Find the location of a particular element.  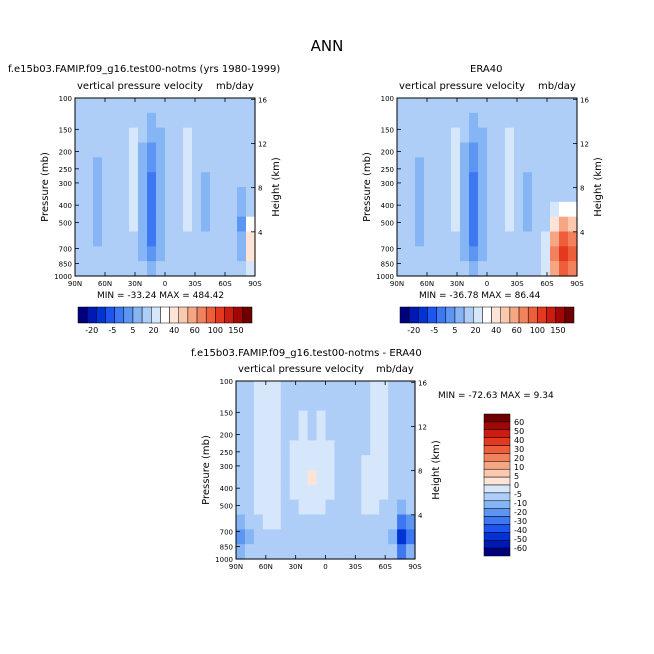

panel2-colorbar-swatch is located at coordinates (441, 315).